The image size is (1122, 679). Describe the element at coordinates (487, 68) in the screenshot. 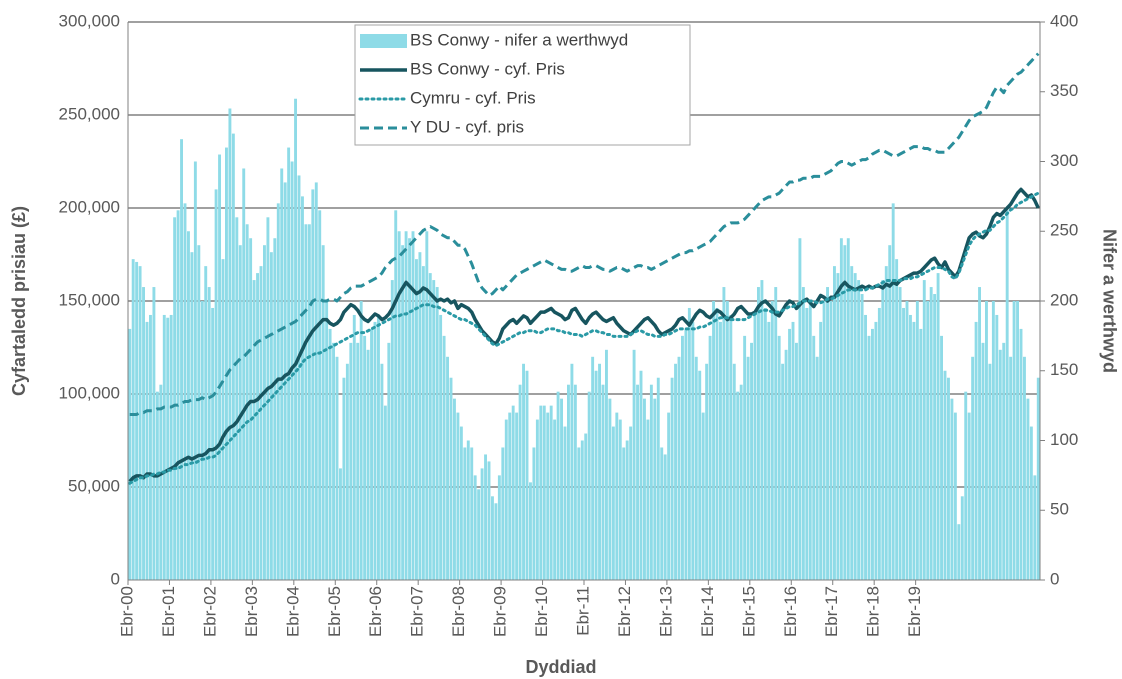

I see `legend-label: BS Conwy - cyf. Pris` at that location.